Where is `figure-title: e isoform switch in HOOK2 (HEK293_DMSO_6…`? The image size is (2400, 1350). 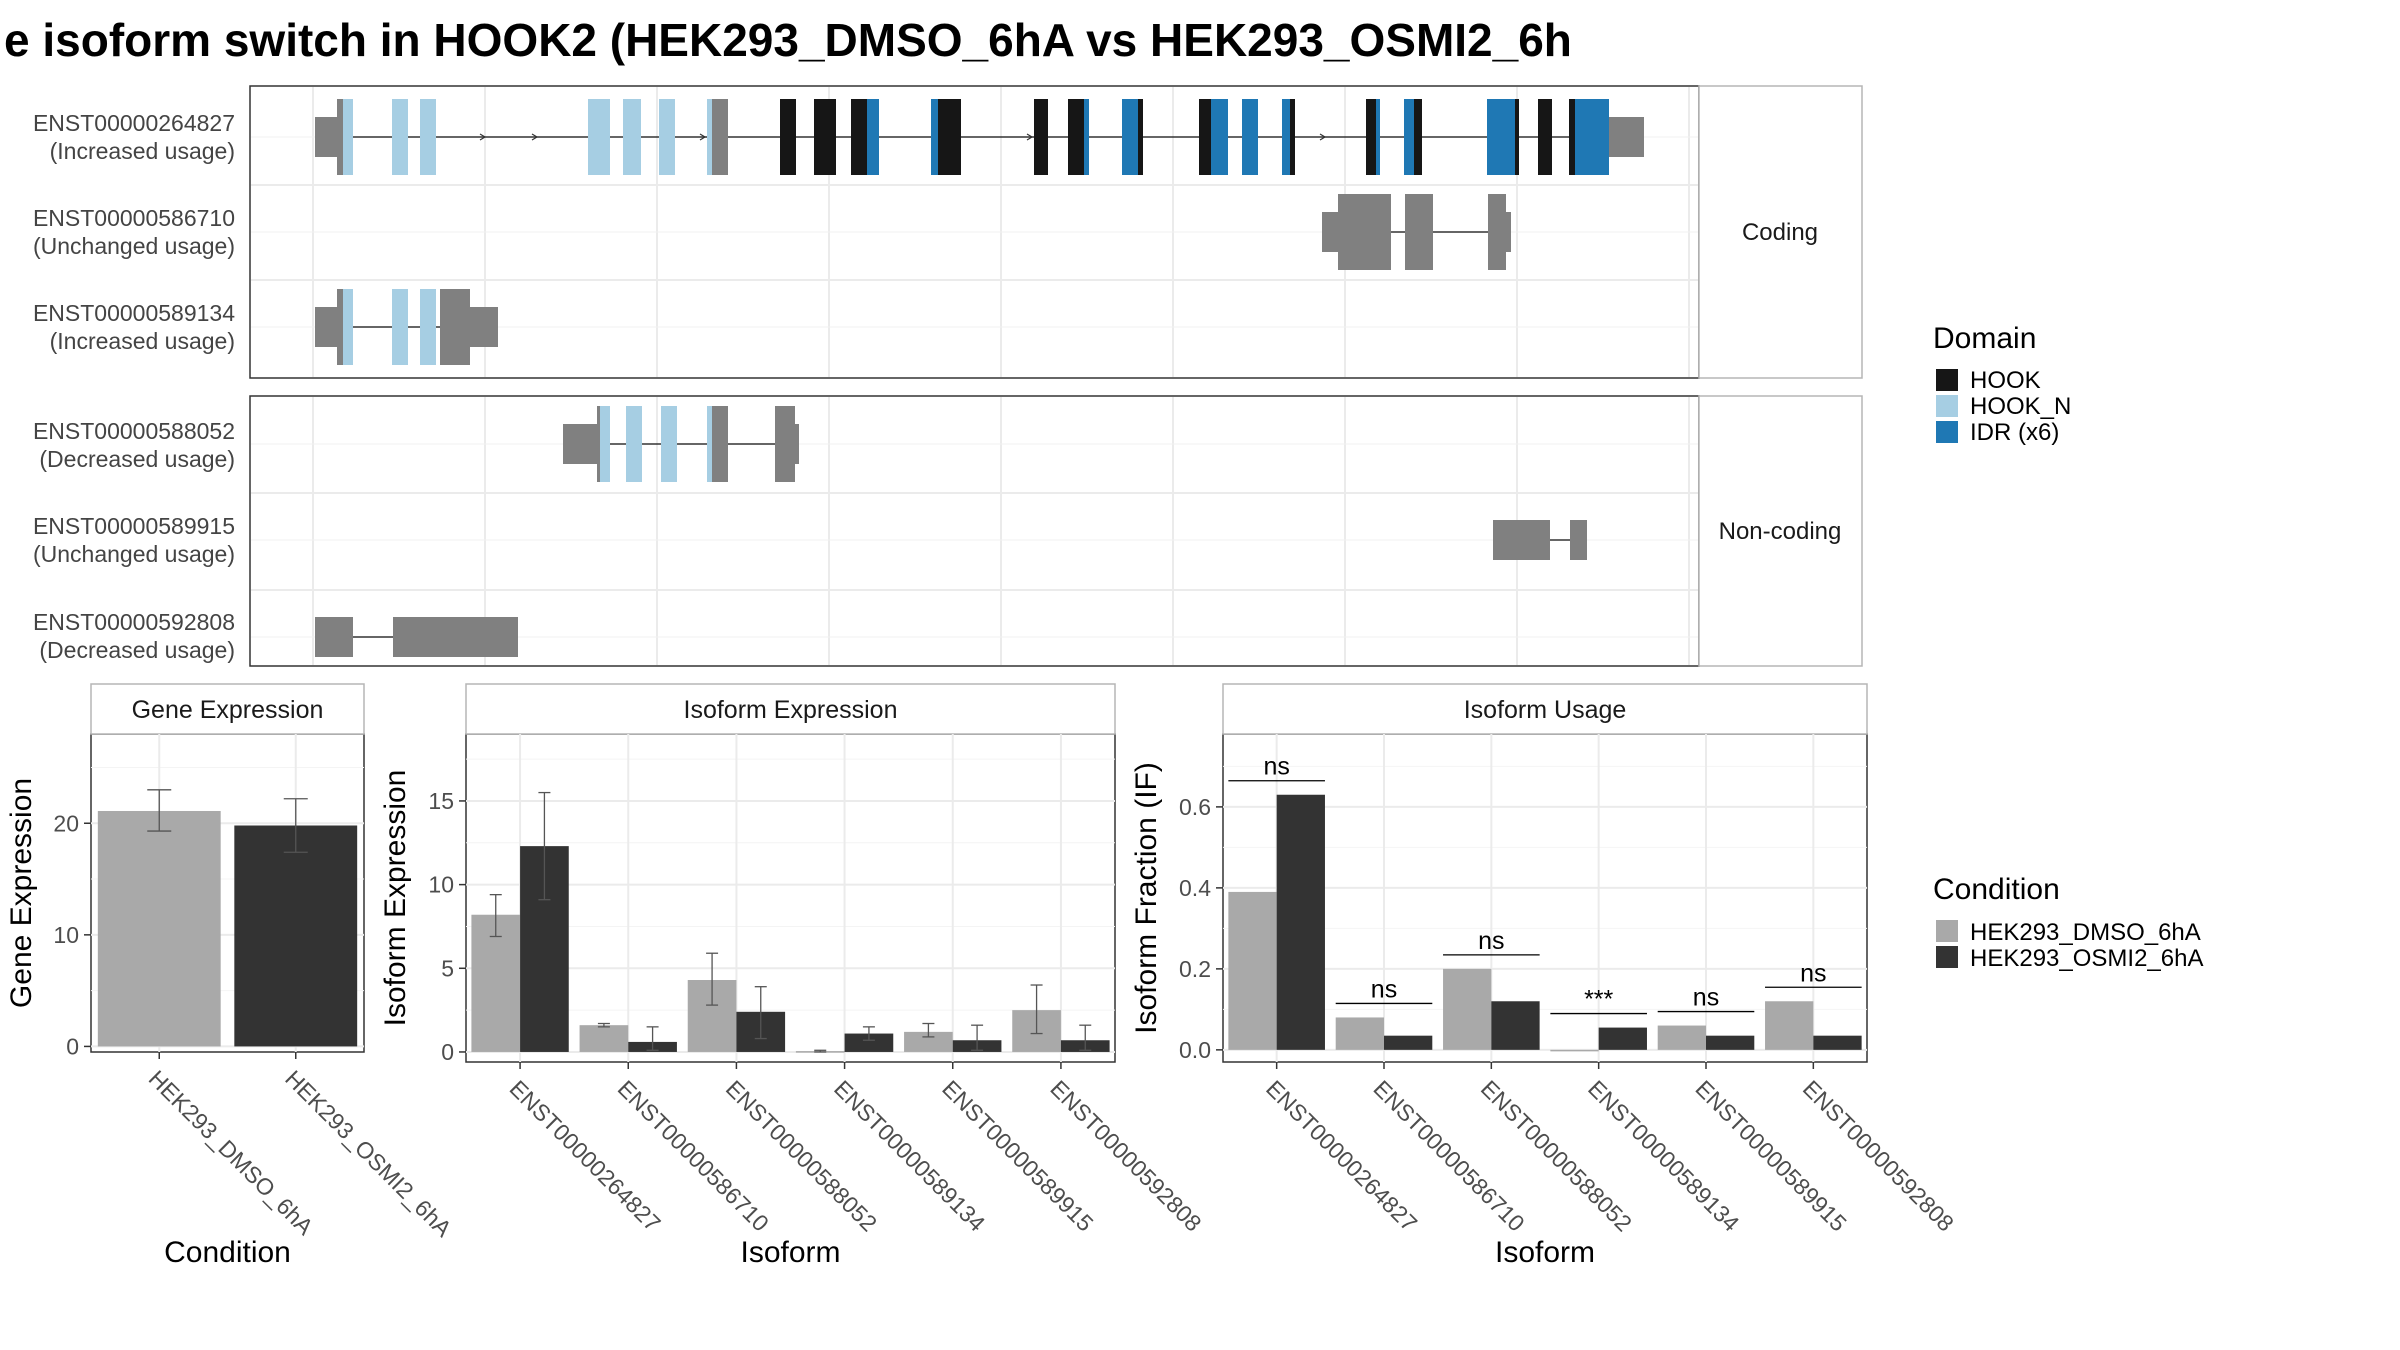
figure-title: e isoform switch in HOOK2 (HEK293_DMSO_6… is located at coordinates (788, 40).